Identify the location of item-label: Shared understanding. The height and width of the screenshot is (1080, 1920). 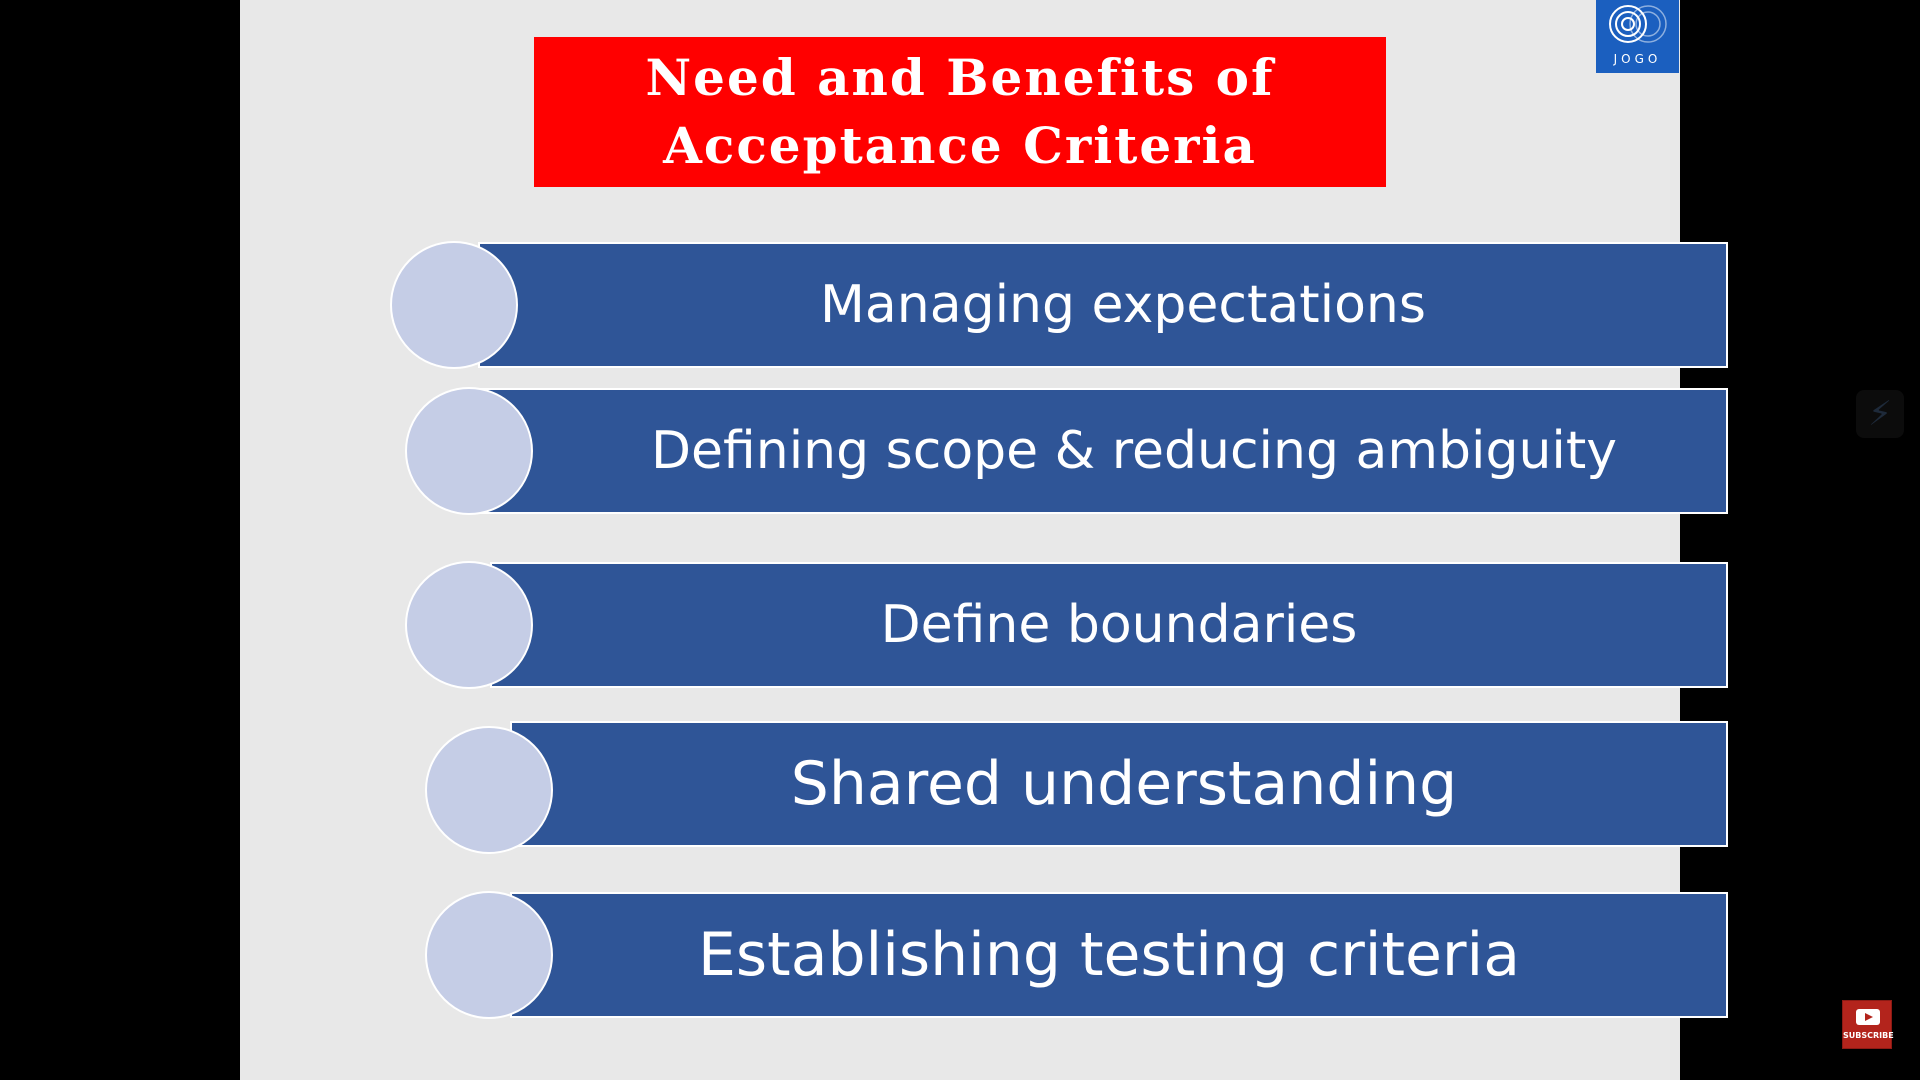
(1124, 784).